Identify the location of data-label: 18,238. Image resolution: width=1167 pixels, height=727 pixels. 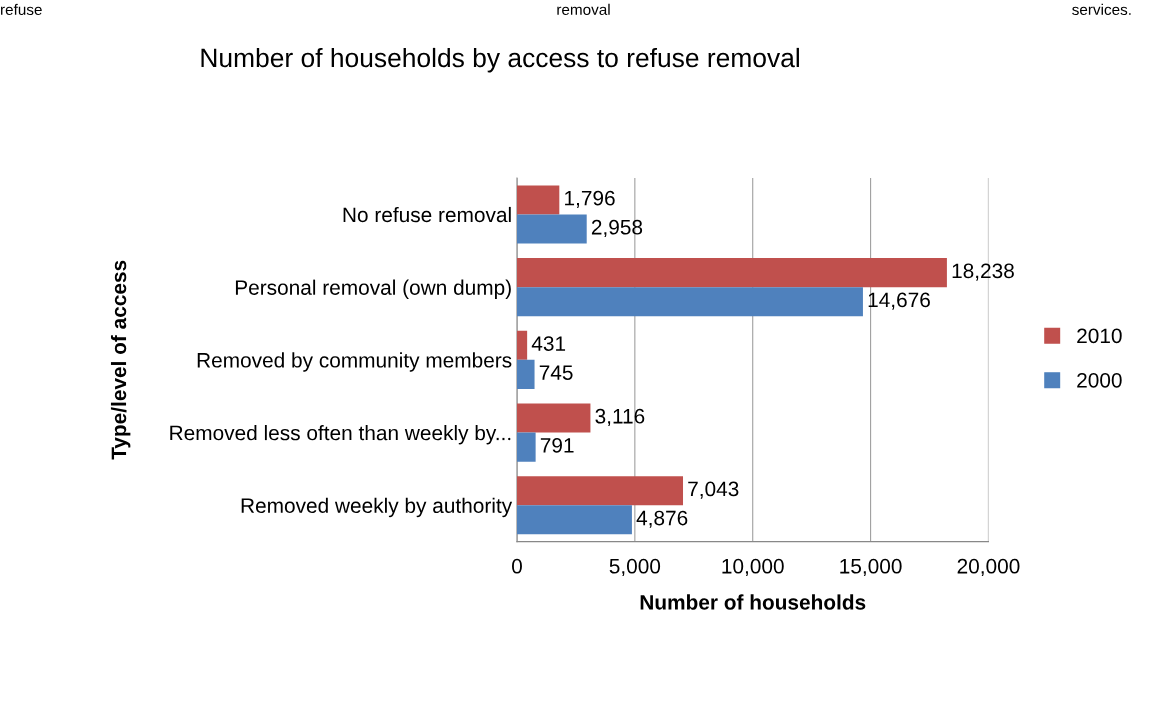
(983, 272).